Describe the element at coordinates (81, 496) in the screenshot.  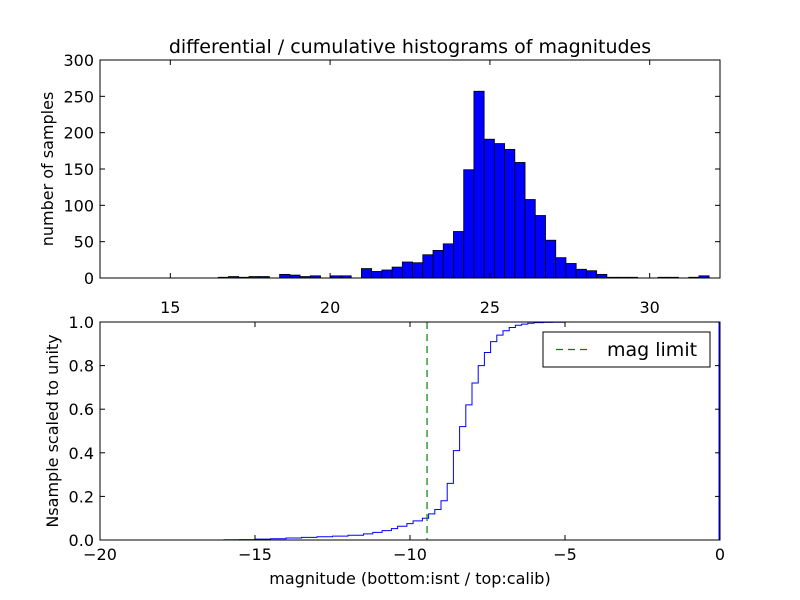
I see `y-tick-label: 0.2` at that location.